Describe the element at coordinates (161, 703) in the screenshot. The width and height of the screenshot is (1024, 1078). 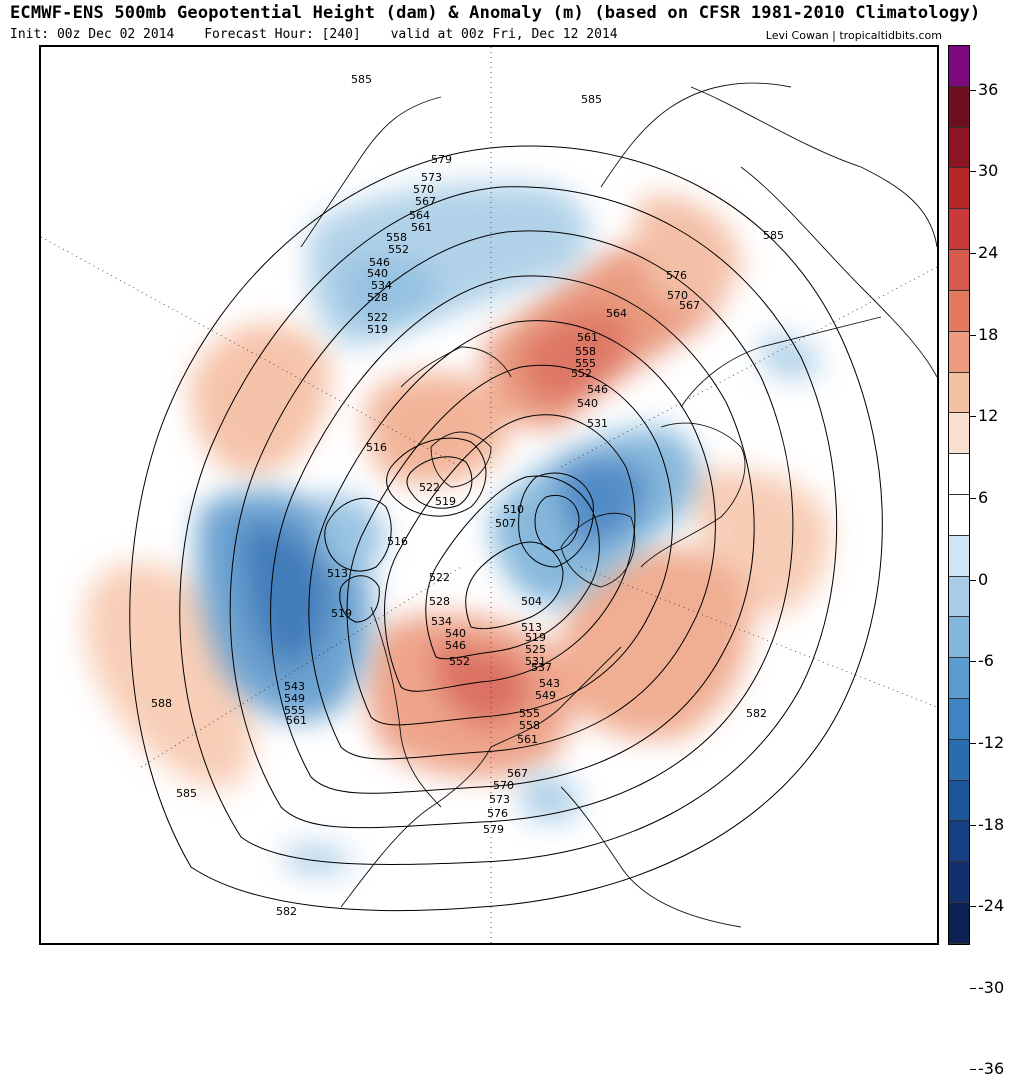
I see `contour-label: 588` at that location.